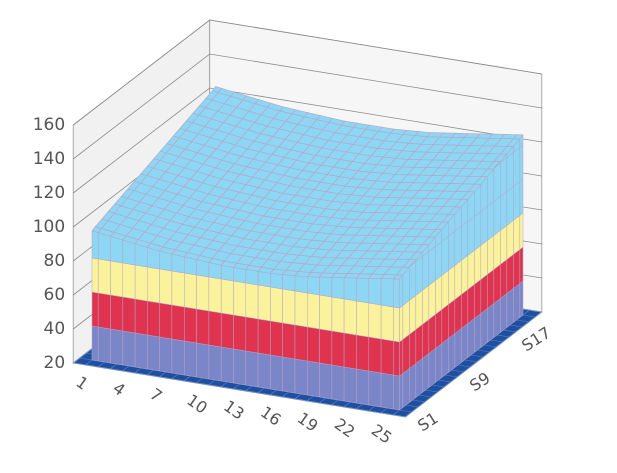 Image resolution: width=617 pixels, height=473 pixels. I want to click on series-label: S9, so click(479, 381).